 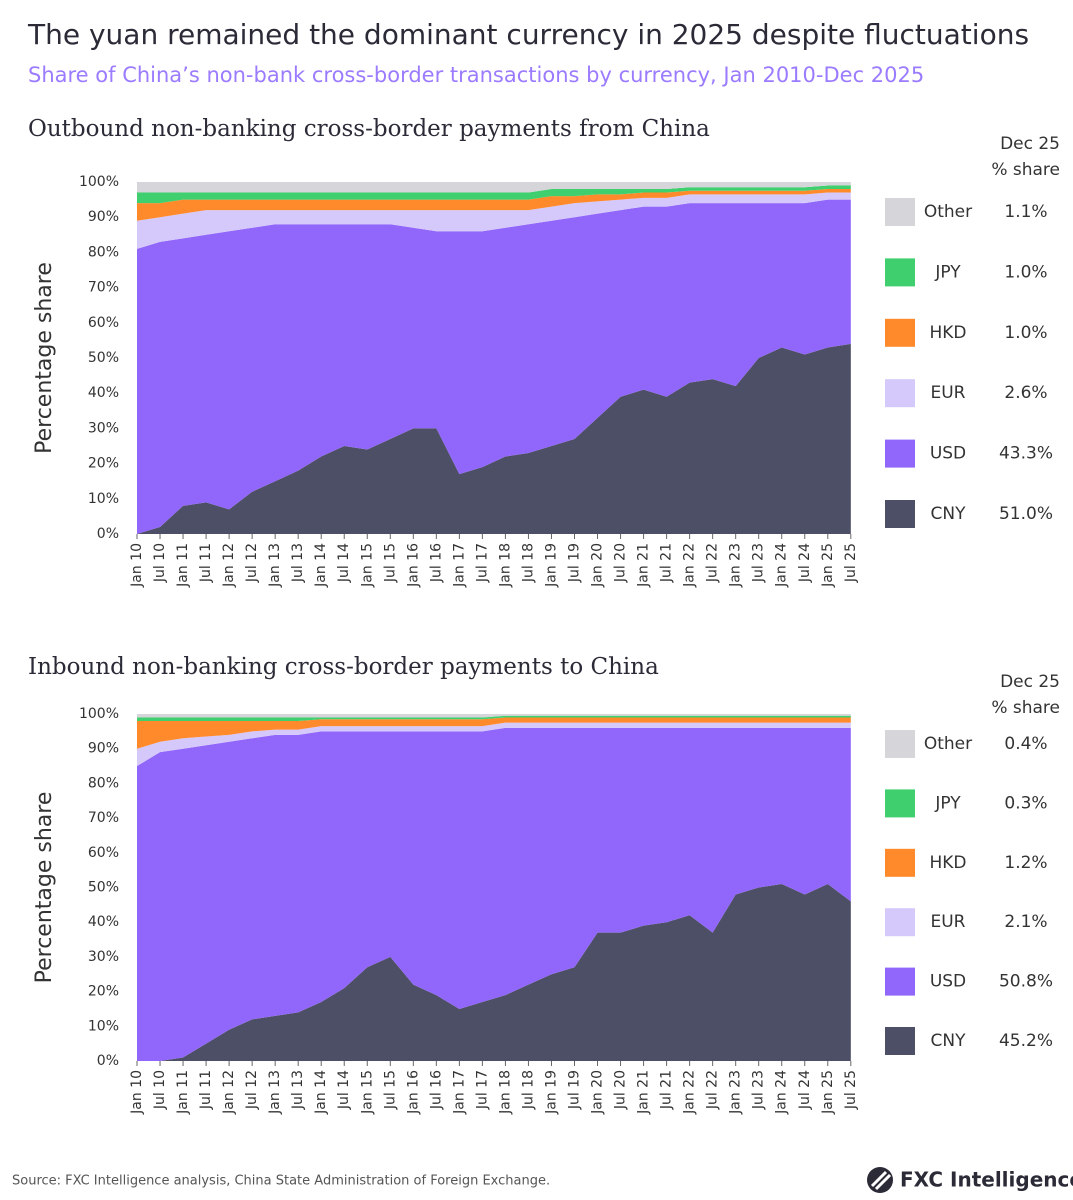 What do you see at coordinates (805, 563) in the screenshot?
I see `x-tick-label: Jul 24` at bounding box center [805, 563].